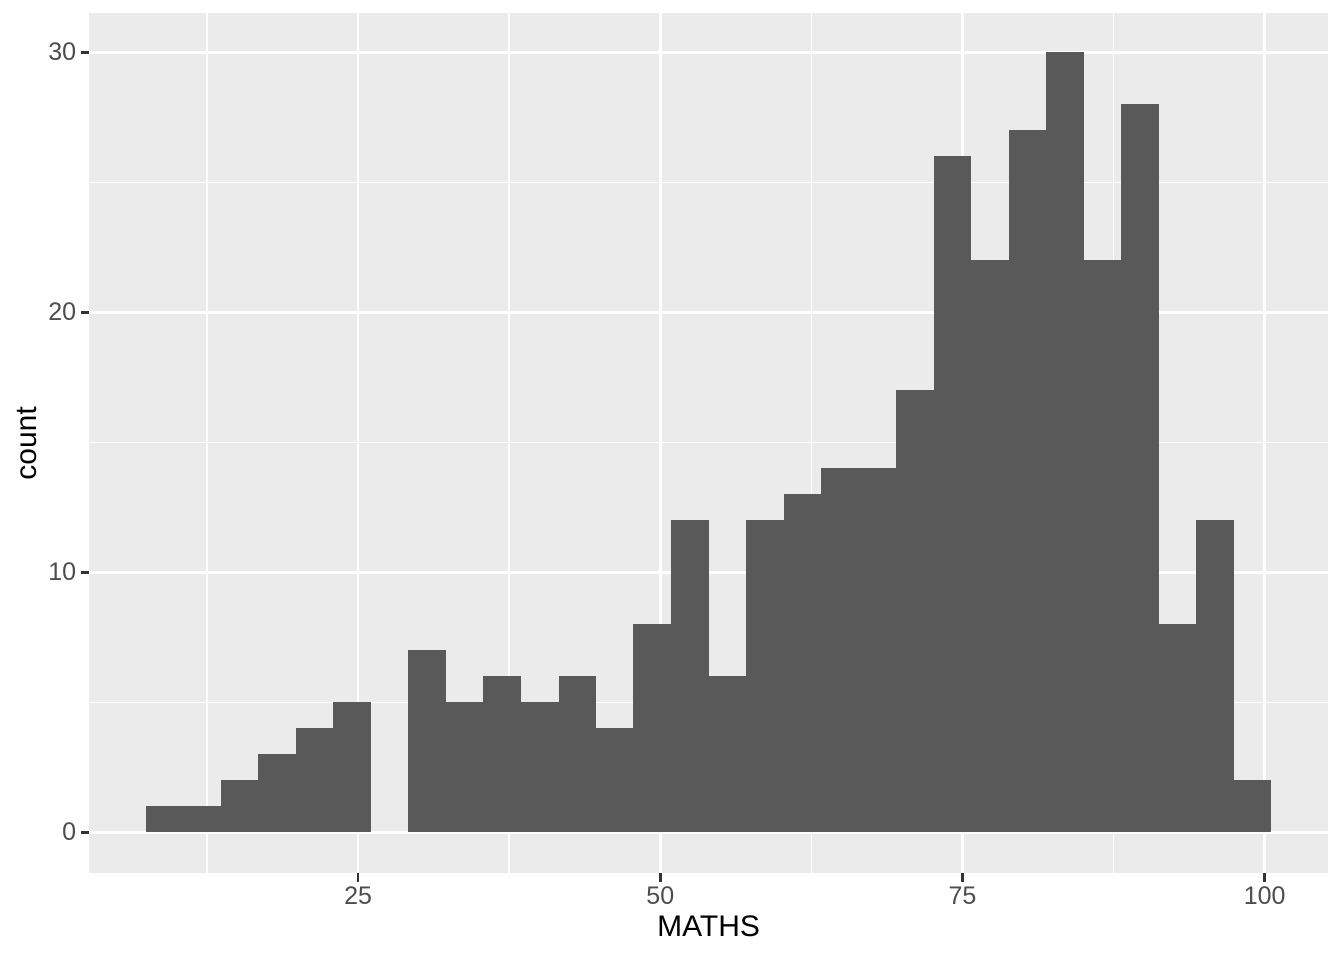 The width and height of the screenshot is (1344, 960). What do you see at coordinates (26, 443) in the screenshot?
I see `y-axis-title: count` at bounding box center [26, 443].